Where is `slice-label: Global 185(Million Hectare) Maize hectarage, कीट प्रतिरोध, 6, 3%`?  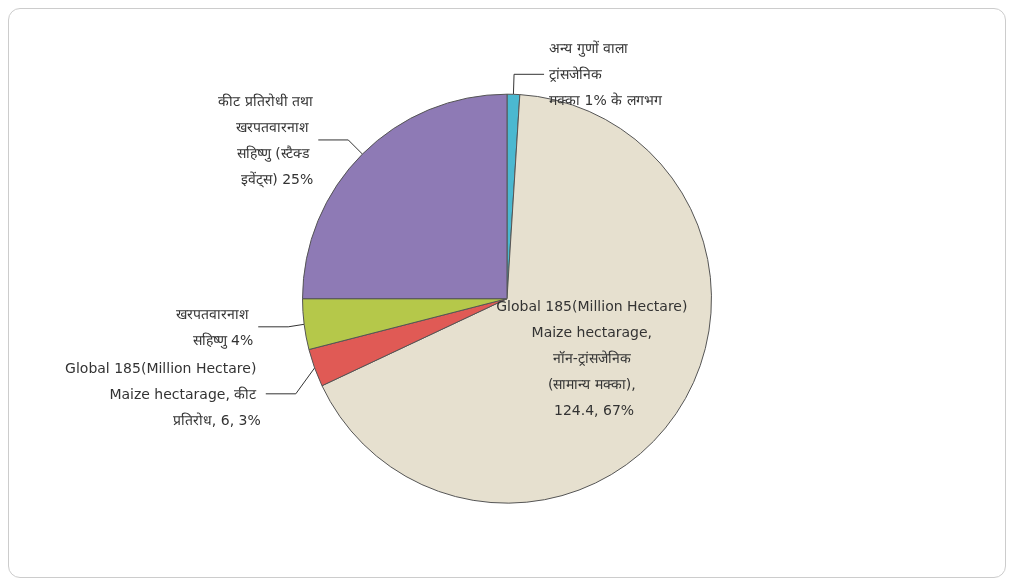
slice-label: Global 185(Million Hectare) Maize hectarage, कीट प्रतिरोध, 6, 3% is located at coordinates (163, 393).